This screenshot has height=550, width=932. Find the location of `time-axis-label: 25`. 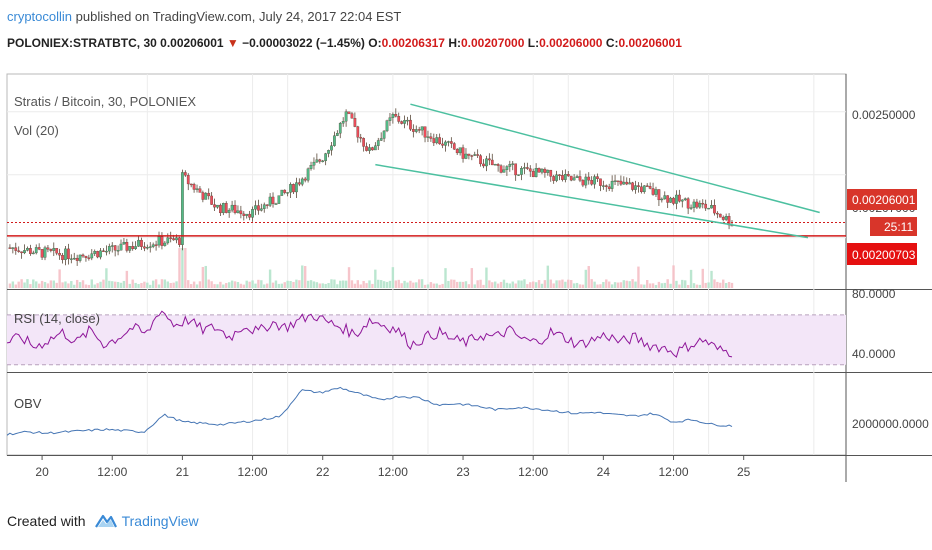

time-axis-label: 25 is located at coordinates (744, 472).